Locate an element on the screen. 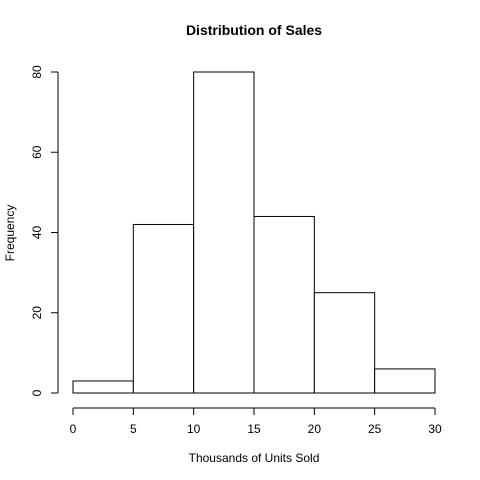  y-axis-label: Frequency is located at coordinates (10, 233).